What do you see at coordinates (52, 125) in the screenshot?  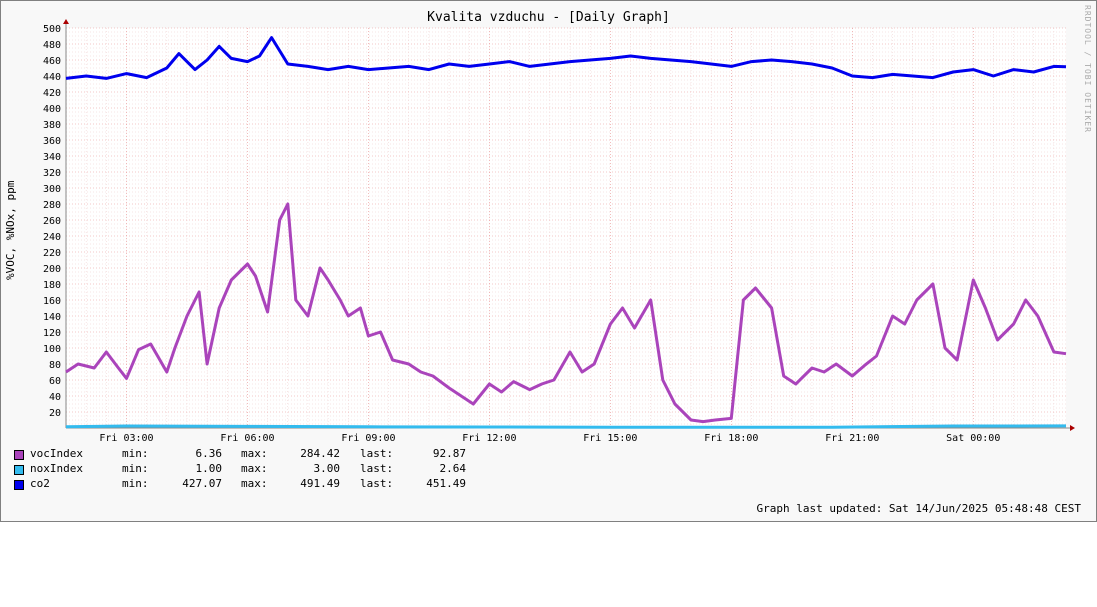 I see `y-tick-label: 380` at bounding box center [52, 125].